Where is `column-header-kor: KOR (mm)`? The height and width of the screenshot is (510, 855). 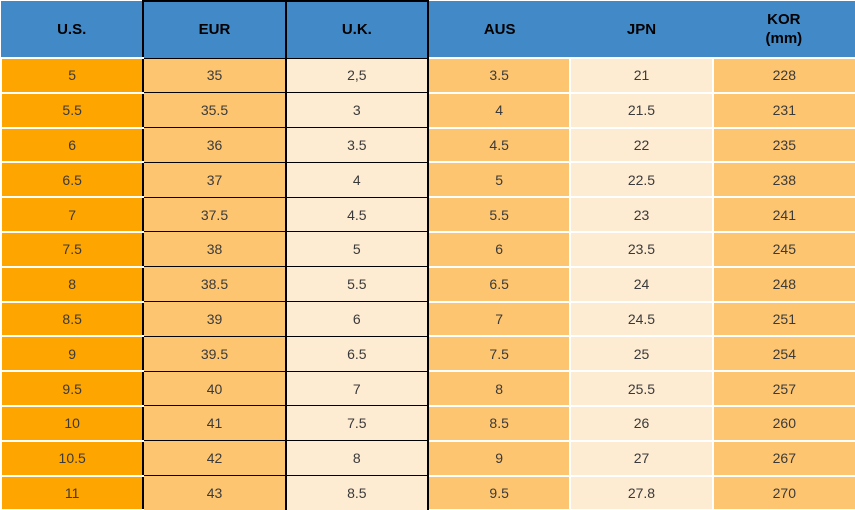
column-header-kor: KOR (mm) is located at coordinates (783, 30).